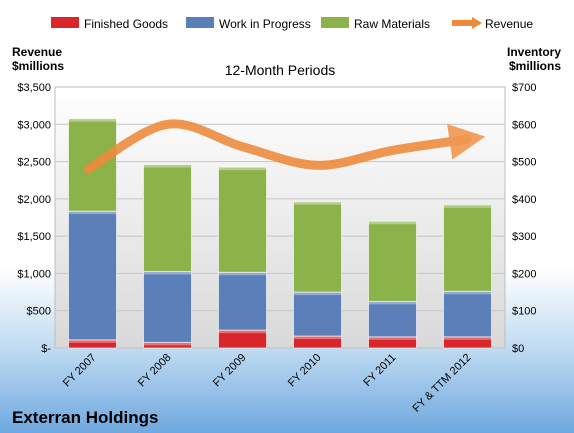 The height and width of the screenshot is (433, 574). I want to click on y-left-tick-label: $500, so click(39, 312).